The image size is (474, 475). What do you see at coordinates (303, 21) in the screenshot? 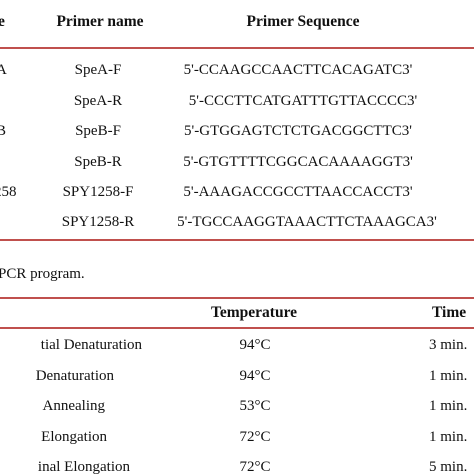
I see `table1-header-primer-sequence: Primer Sequence` at bounding box center [303, 21].